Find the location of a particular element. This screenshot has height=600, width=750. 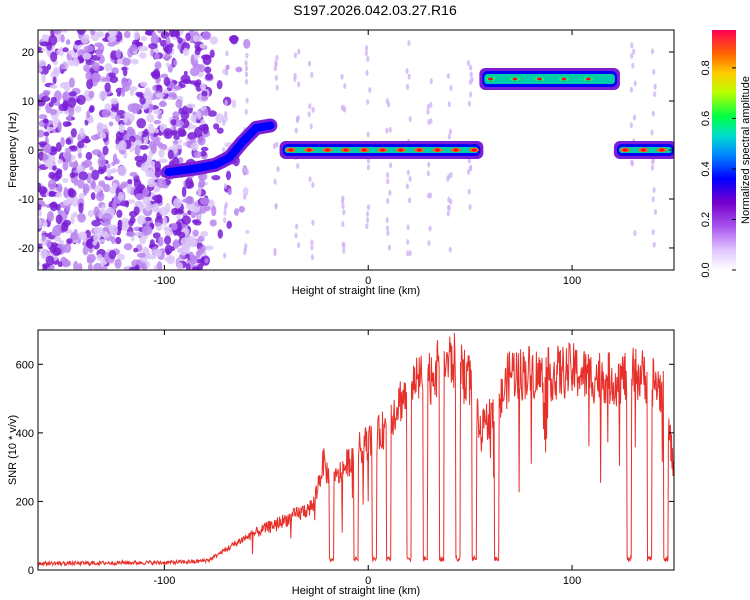

track-peak is located at coordinates (588, 79).